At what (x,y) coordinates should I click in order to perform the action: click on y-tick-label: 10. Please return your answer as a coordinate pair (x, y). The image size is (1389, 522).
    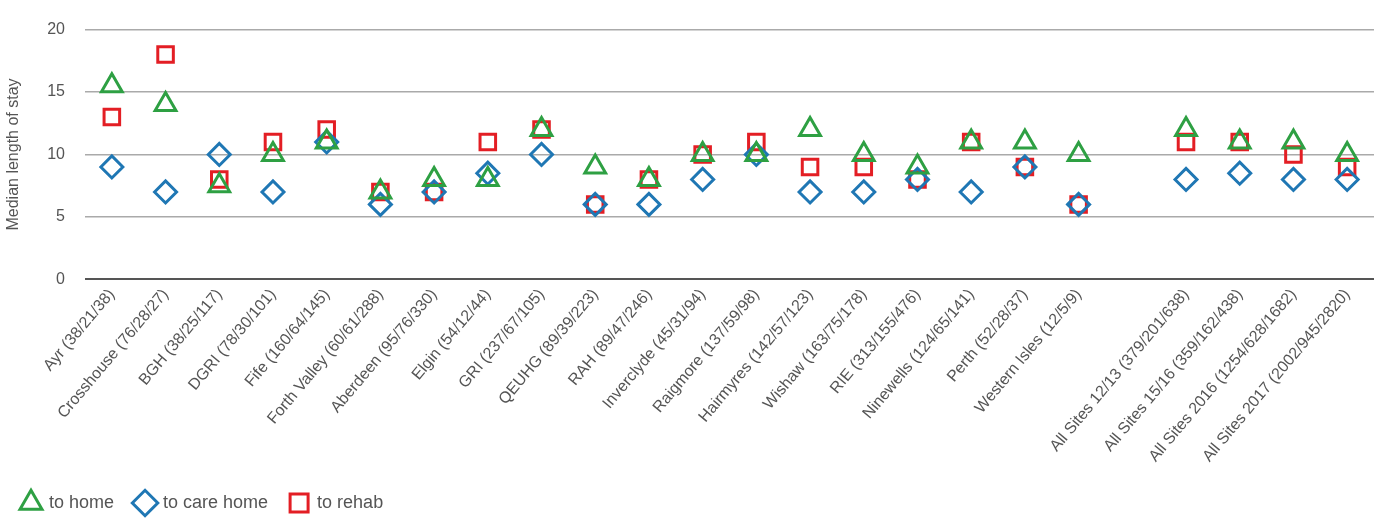
    Looking at the image, I should click on (56, 153).